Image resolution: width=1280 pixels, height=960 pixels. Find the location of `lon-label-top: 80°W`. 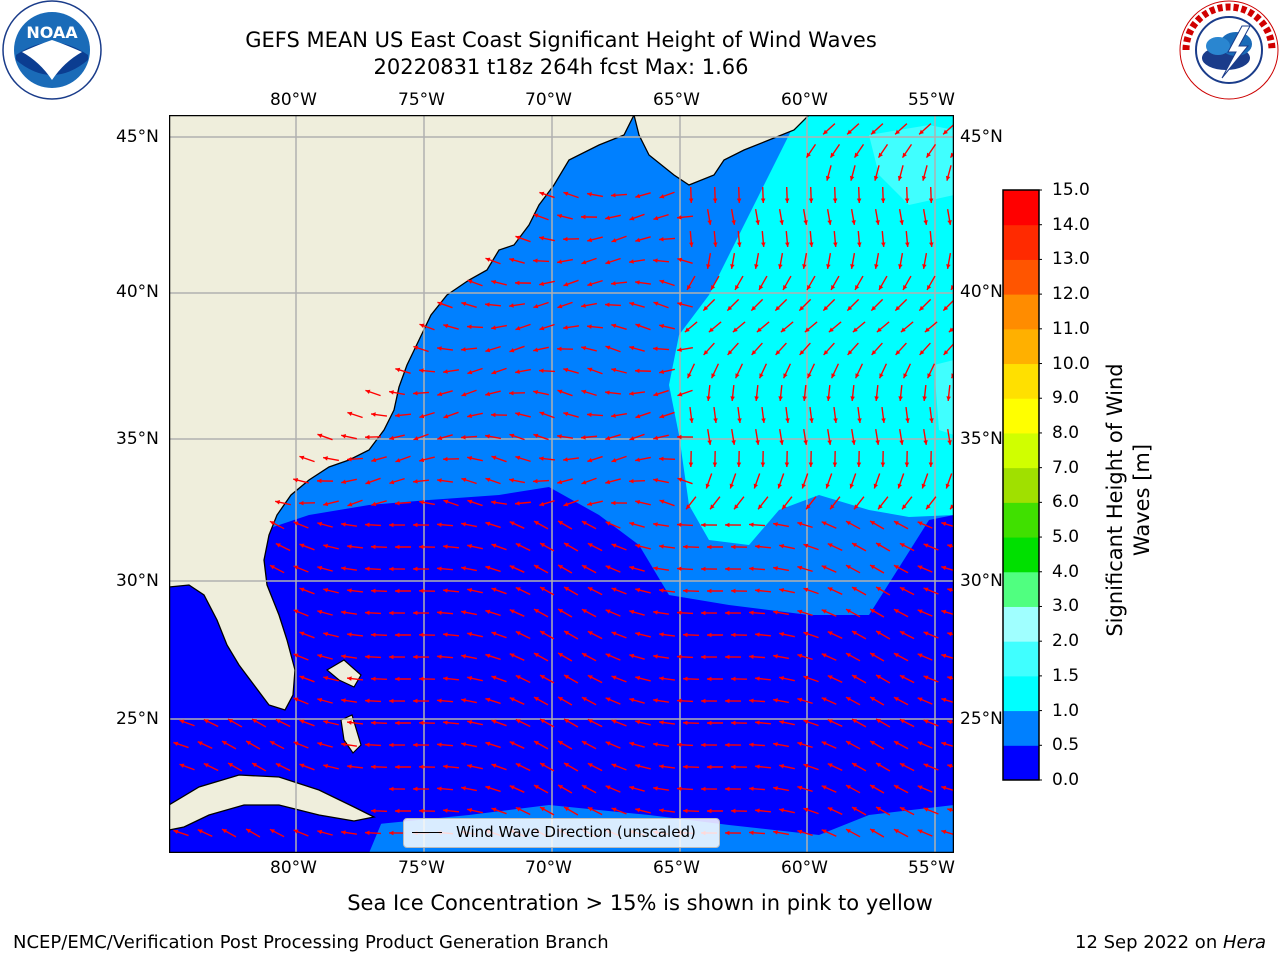

lon-label-top: 80°W is located at coordinates (293, 100).